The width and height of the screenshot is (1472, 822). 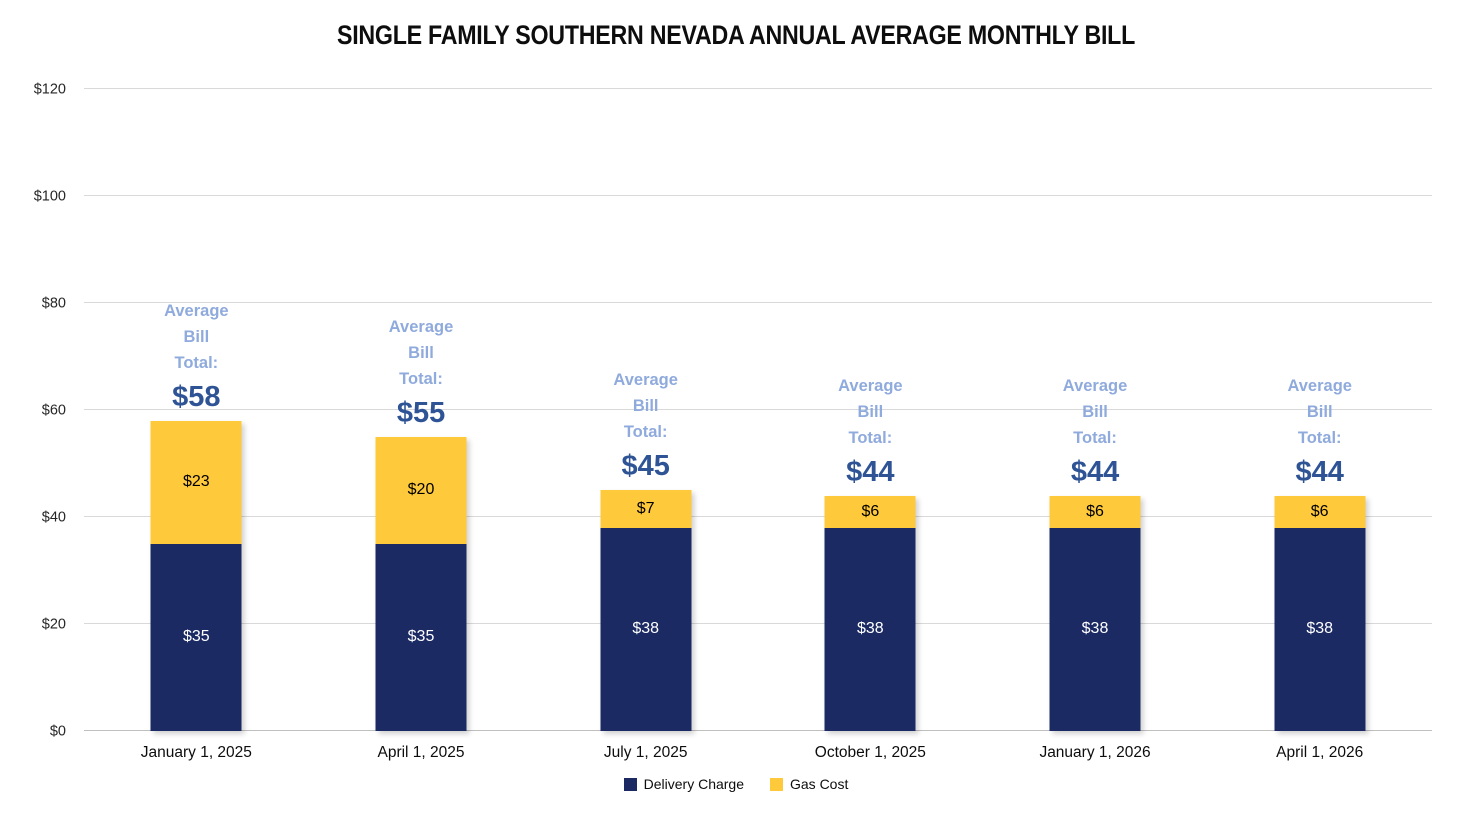 I want to click on x-axis-category-label: October 1, 2025, so click(x=870, y=752).